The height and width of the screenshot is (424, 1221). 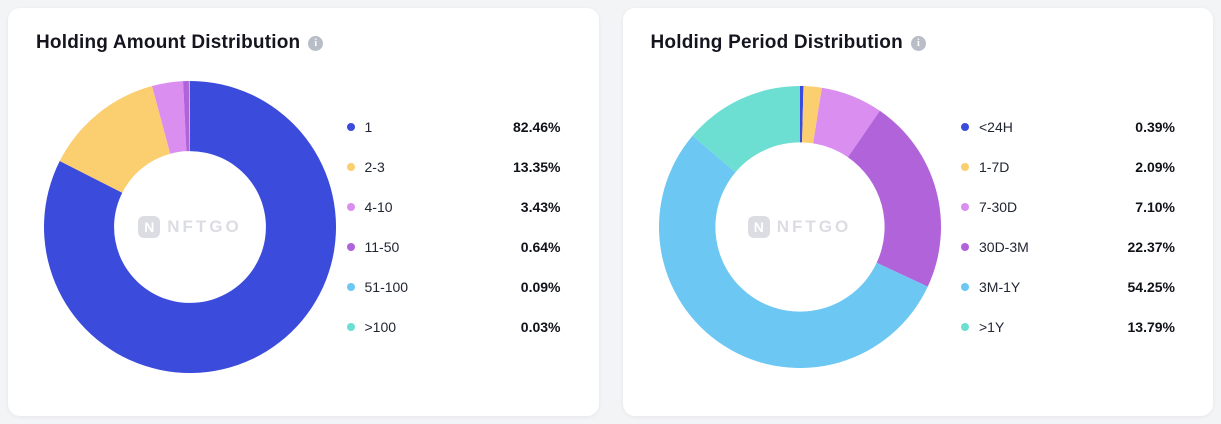 I want to click on legend-label: >100, so click(x=380, y=327).